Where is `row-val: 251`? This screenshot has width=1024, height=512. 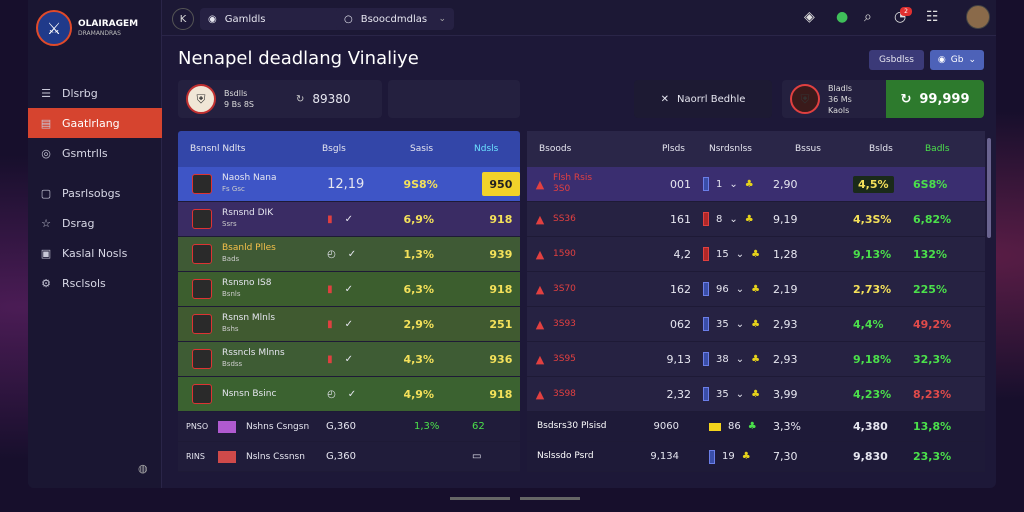
row-val: 251 is located at coordinates (501, 324).